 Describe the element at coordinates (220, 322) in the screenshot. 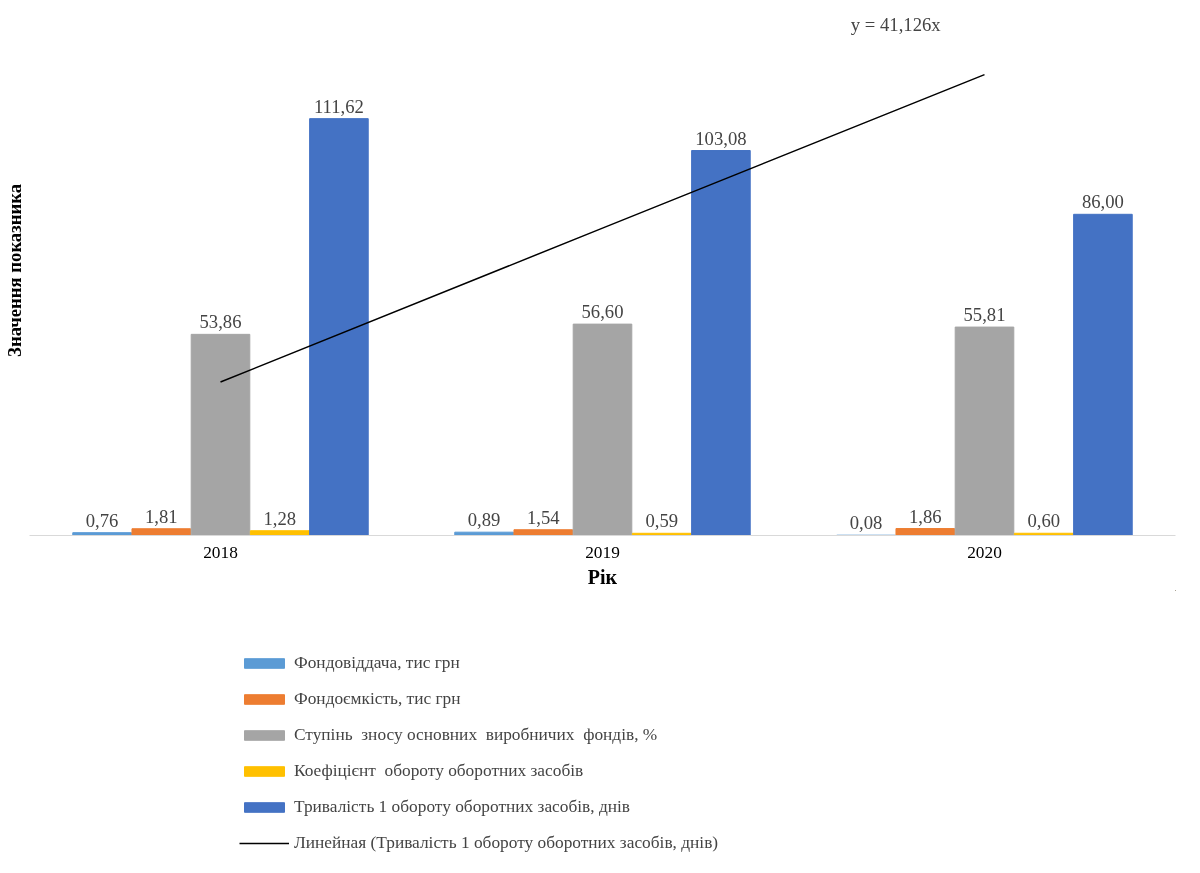

I see `data-label: 53,86` at that location.